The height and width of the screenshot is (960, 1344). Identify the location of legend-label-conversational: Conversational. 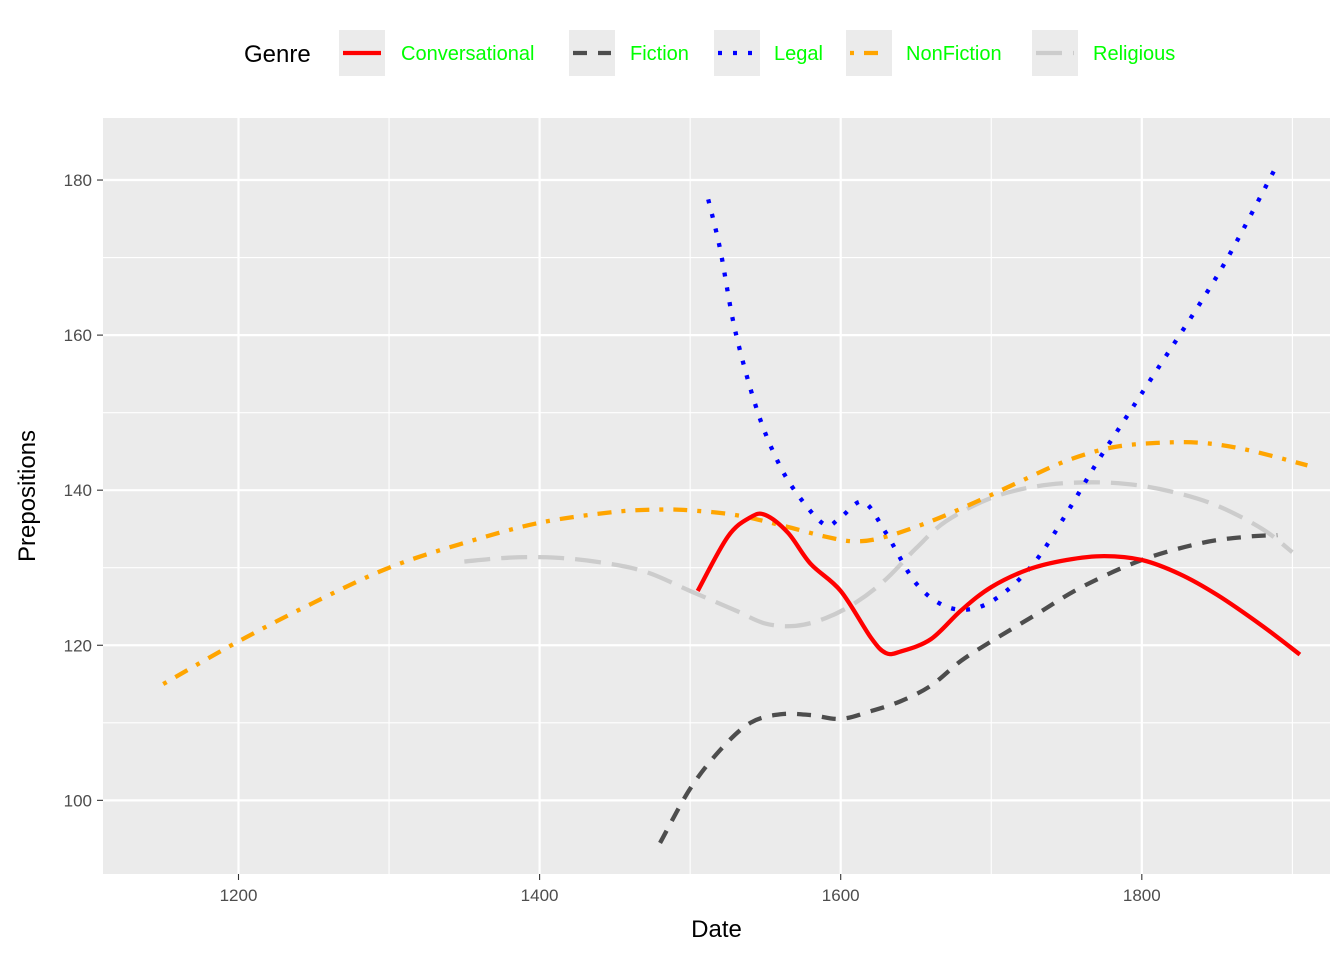
(467, 54).